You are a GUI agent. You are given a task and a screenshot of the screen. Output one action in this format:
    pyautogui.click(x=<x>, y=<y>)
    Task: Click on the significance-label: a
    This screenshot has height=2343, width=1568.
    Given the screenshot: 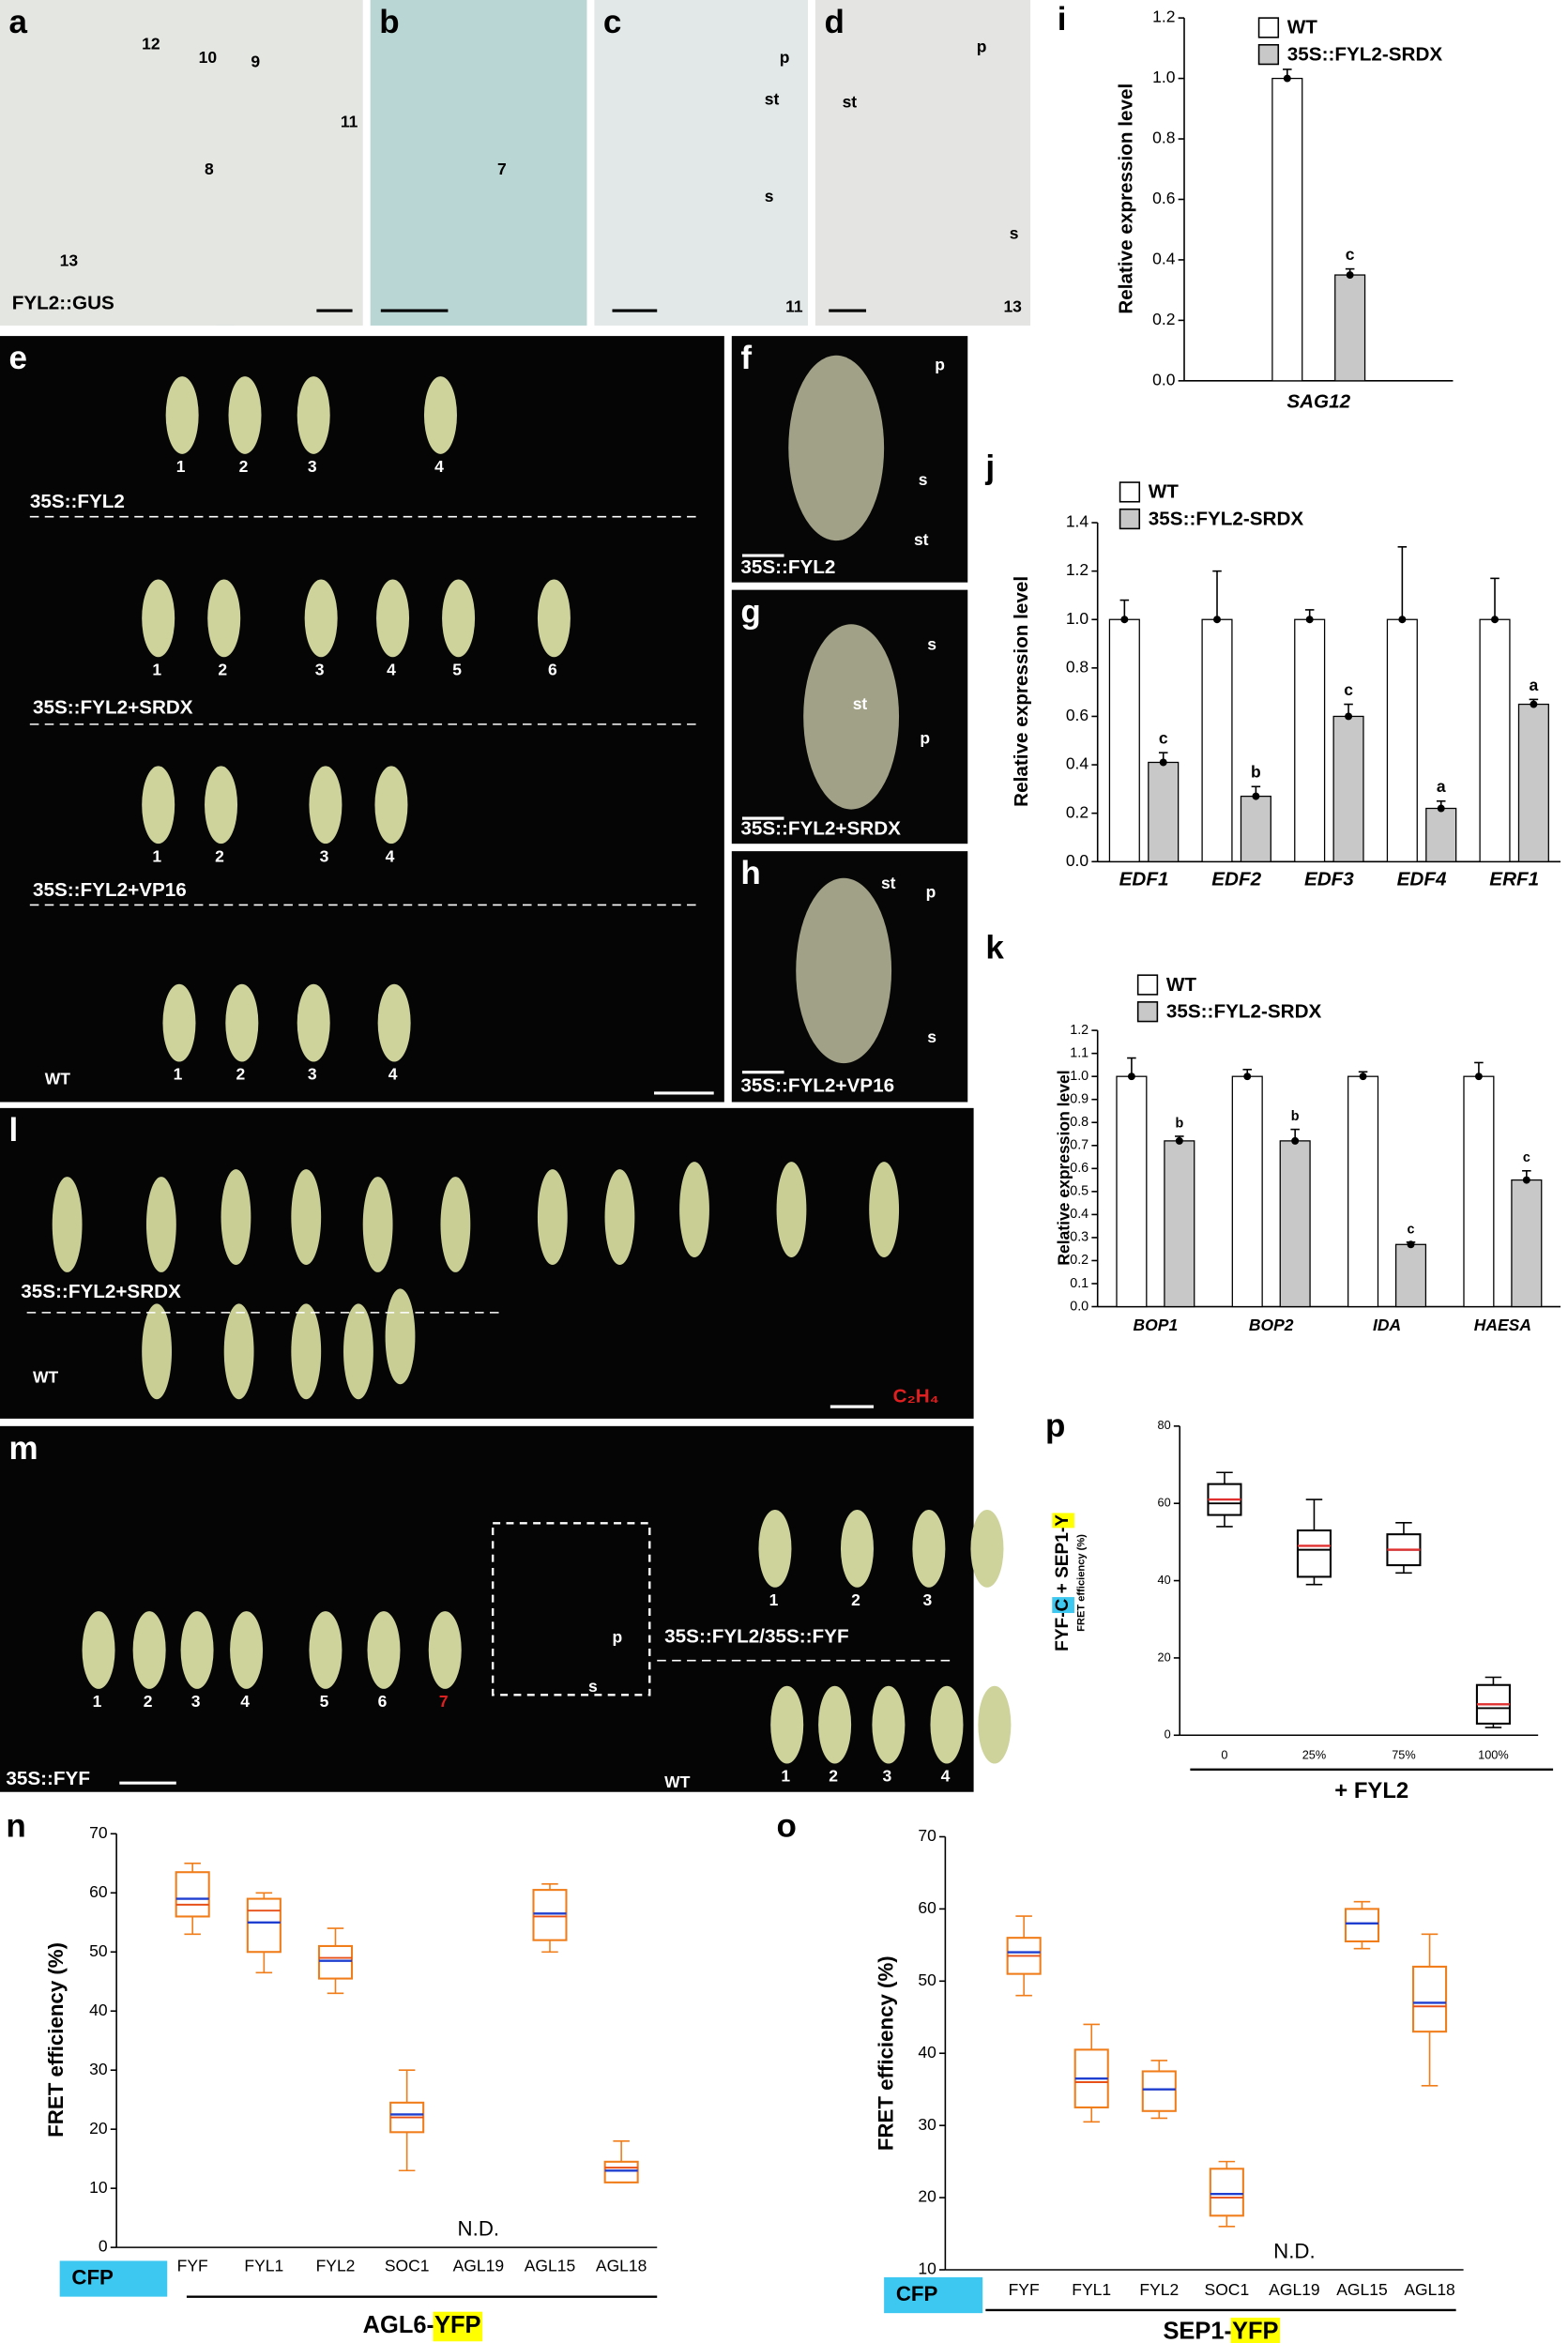 What is the action you would take?
    pyautogui.click(x=1534, y=685)
    